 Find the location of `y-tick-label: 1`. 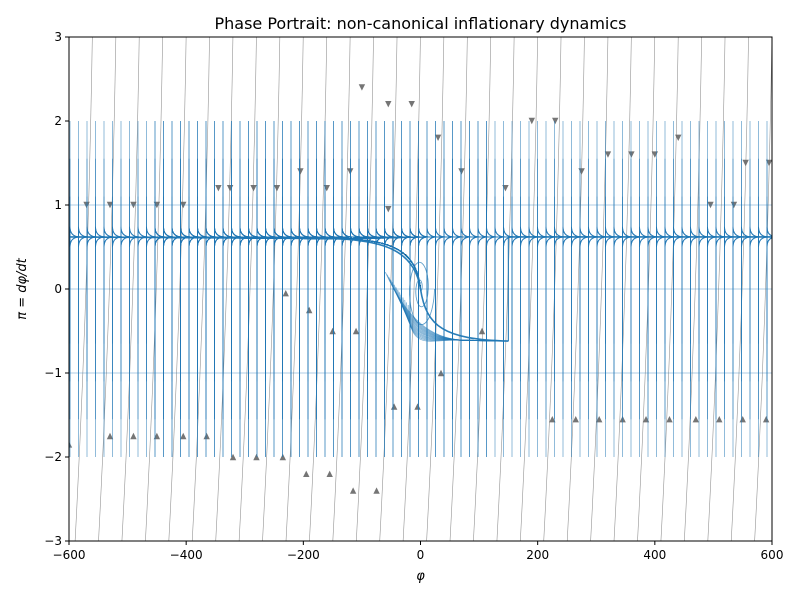

y-tick-label: 1 is located at coordinates (58, 205).